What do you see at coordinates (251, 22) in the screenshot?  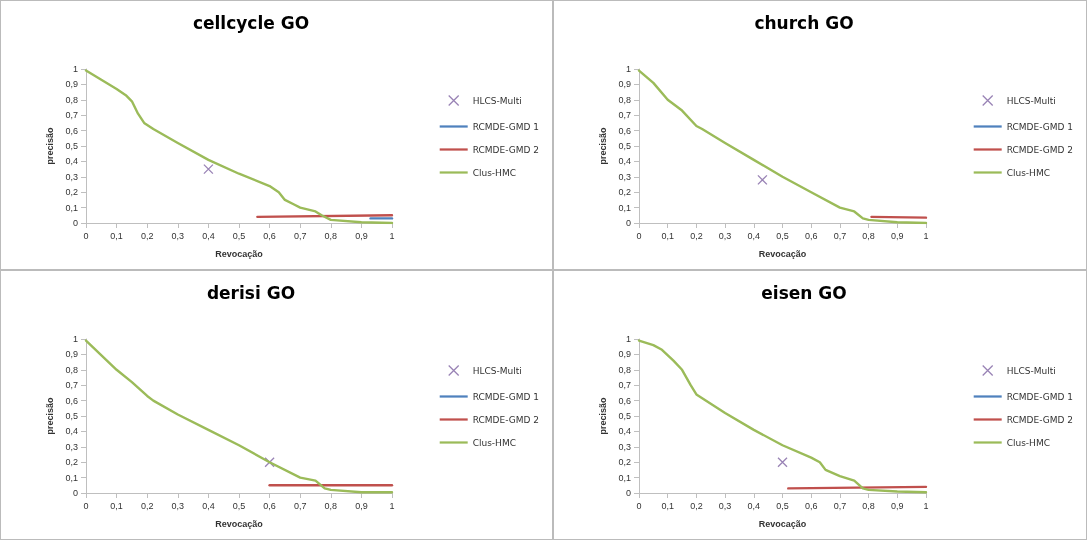 I see `chart-title: cellcycle GO` at bounding box center [251, 22].